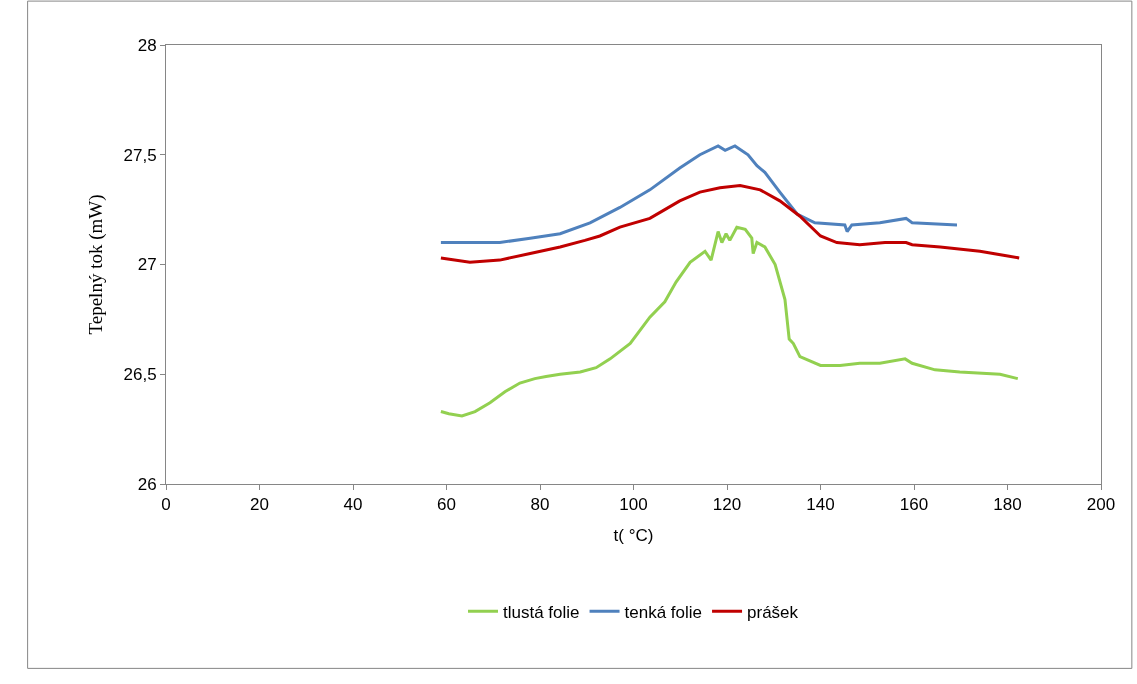 The image size is (1137, 684). What do you see at coordinates (147, 265) in the screenshot?
I see `y-tick-label: 27` at bounding box center [147, 265].